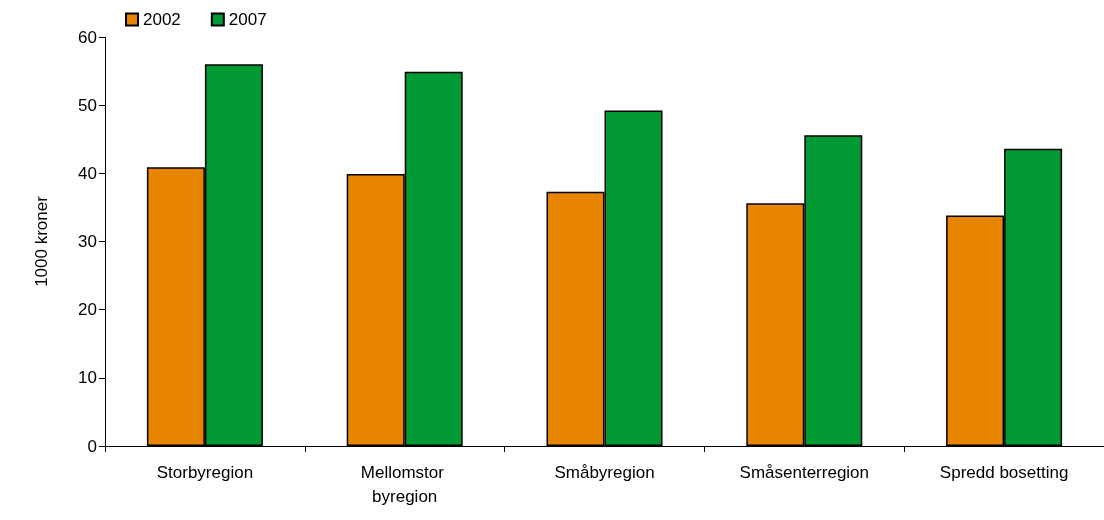  I want to click on y-tick-label: 60, so click(87, 37).